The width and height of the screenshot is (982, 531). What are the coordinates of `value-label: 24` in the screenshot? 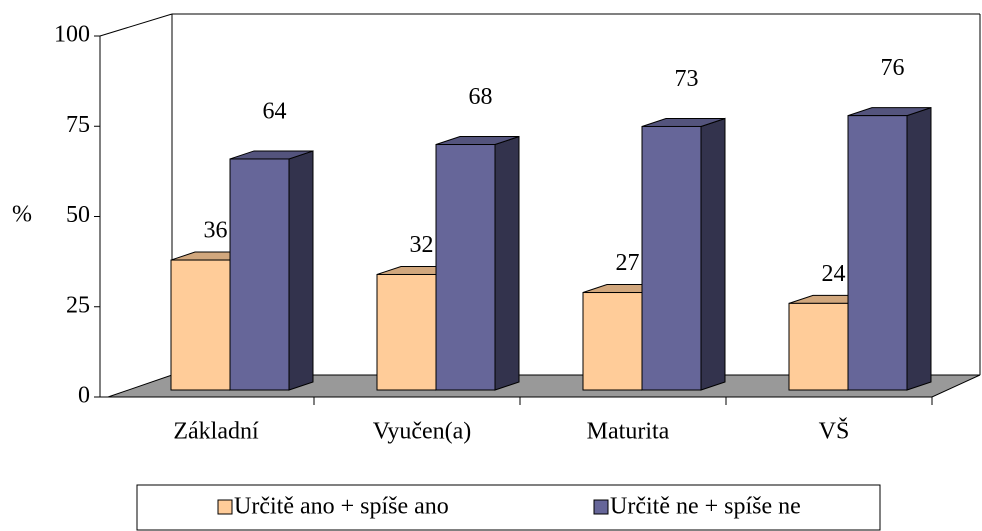 It's located at (834, 274).